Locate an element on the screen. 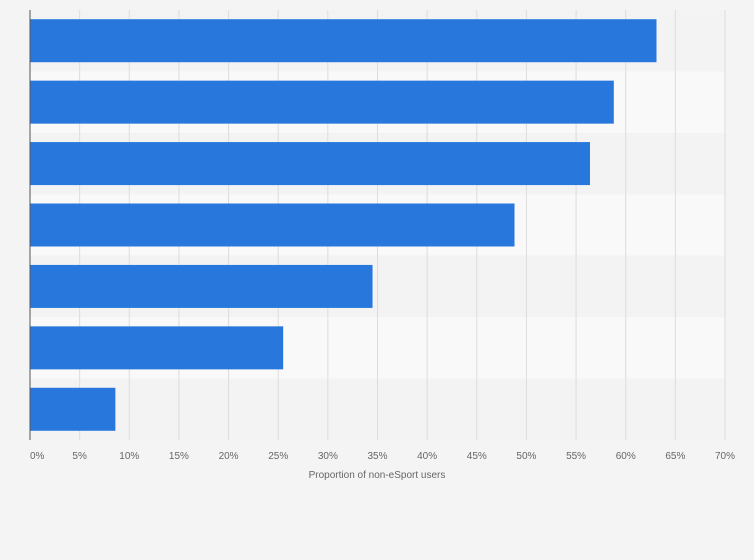 This screenshot has height=560, width=754. x-tick-label: 30% is located at coordinates (328, 456).